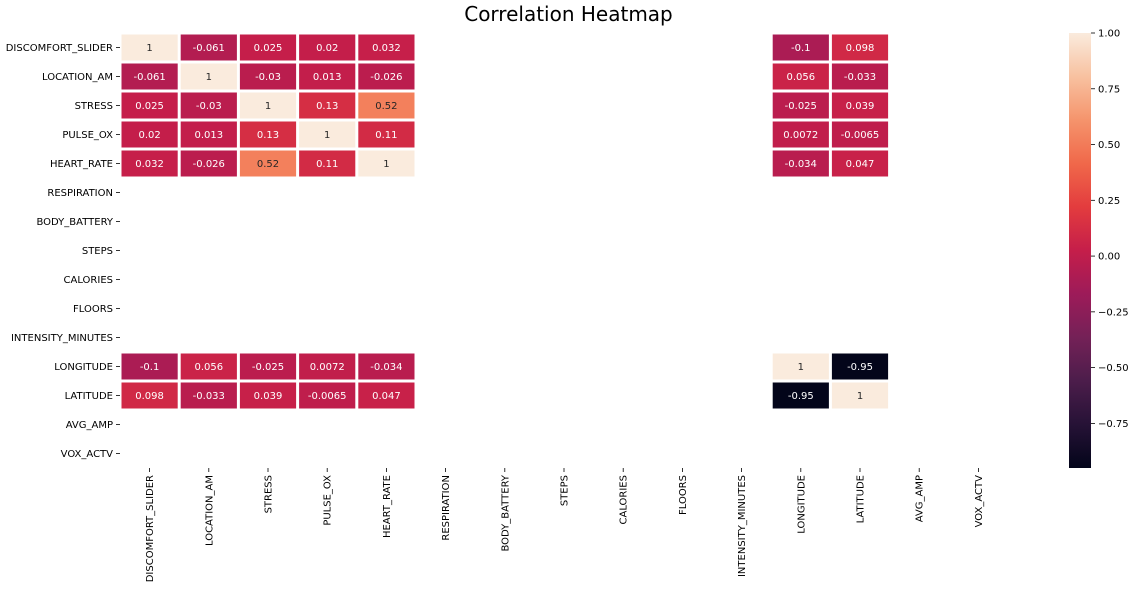  I want to click on y-tick-label: INTENSITY_MINUTES, so click(62, 338).